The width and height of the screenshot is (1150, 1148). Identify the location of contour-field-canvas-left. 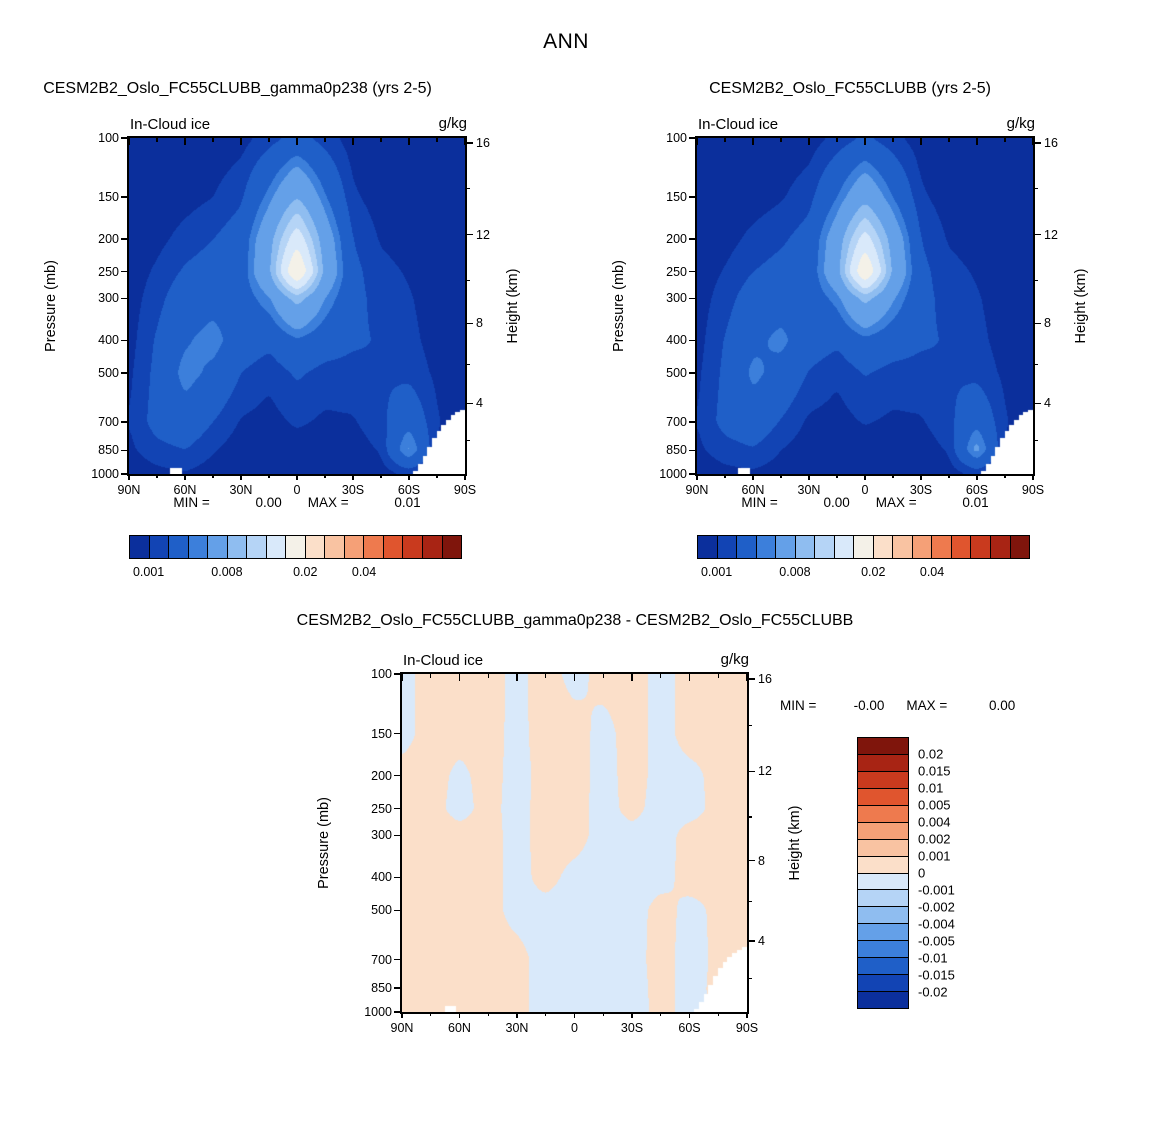
(297, 306).